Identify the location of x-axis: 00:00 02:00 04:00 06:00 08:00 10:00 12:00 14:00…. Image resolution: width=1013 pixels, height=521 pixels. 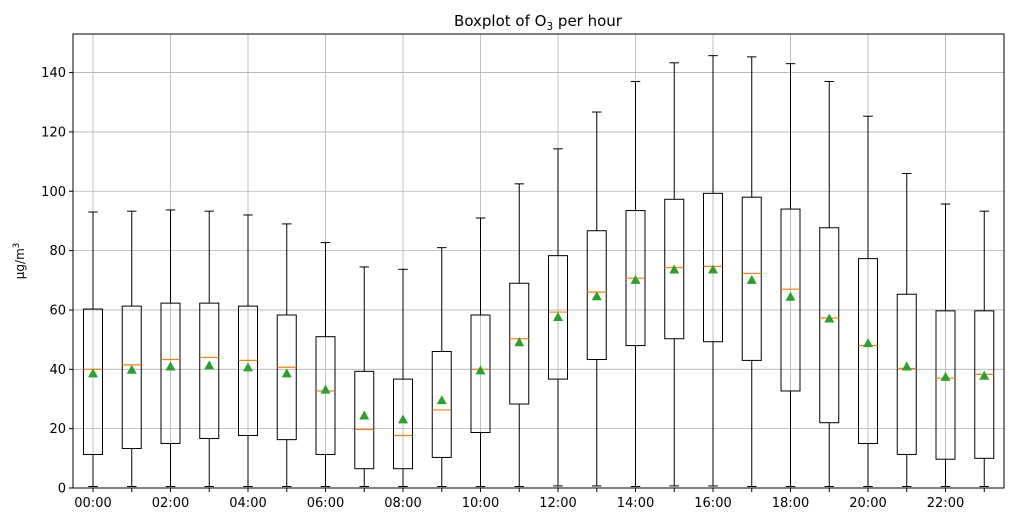
(529, 499).